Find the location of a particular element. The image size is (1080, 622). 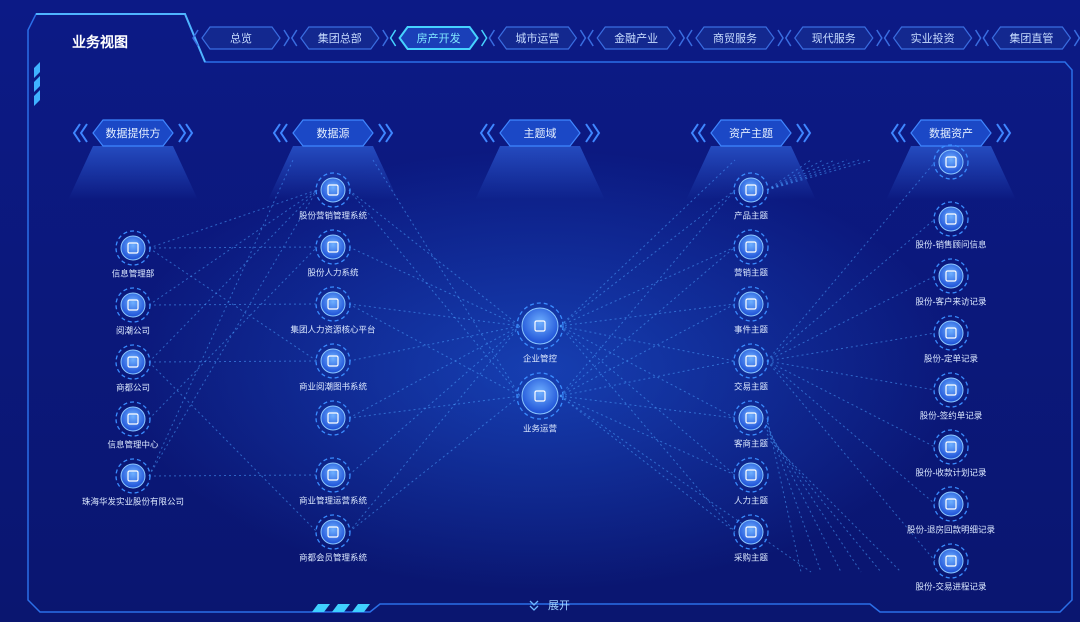

node: 营销主题 is located at coordinates (751, 254).